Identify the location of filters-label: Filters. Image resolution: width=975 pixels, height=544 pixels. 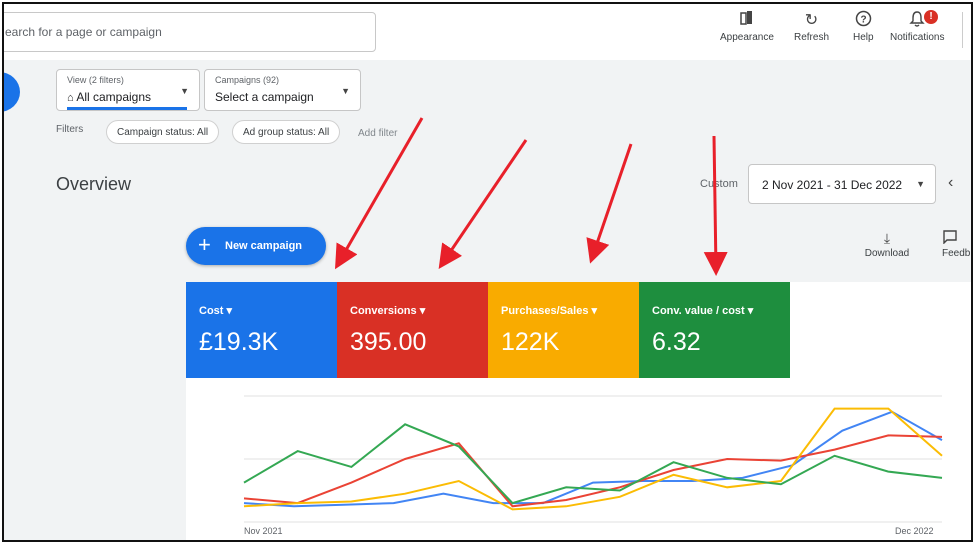
(70, 129).